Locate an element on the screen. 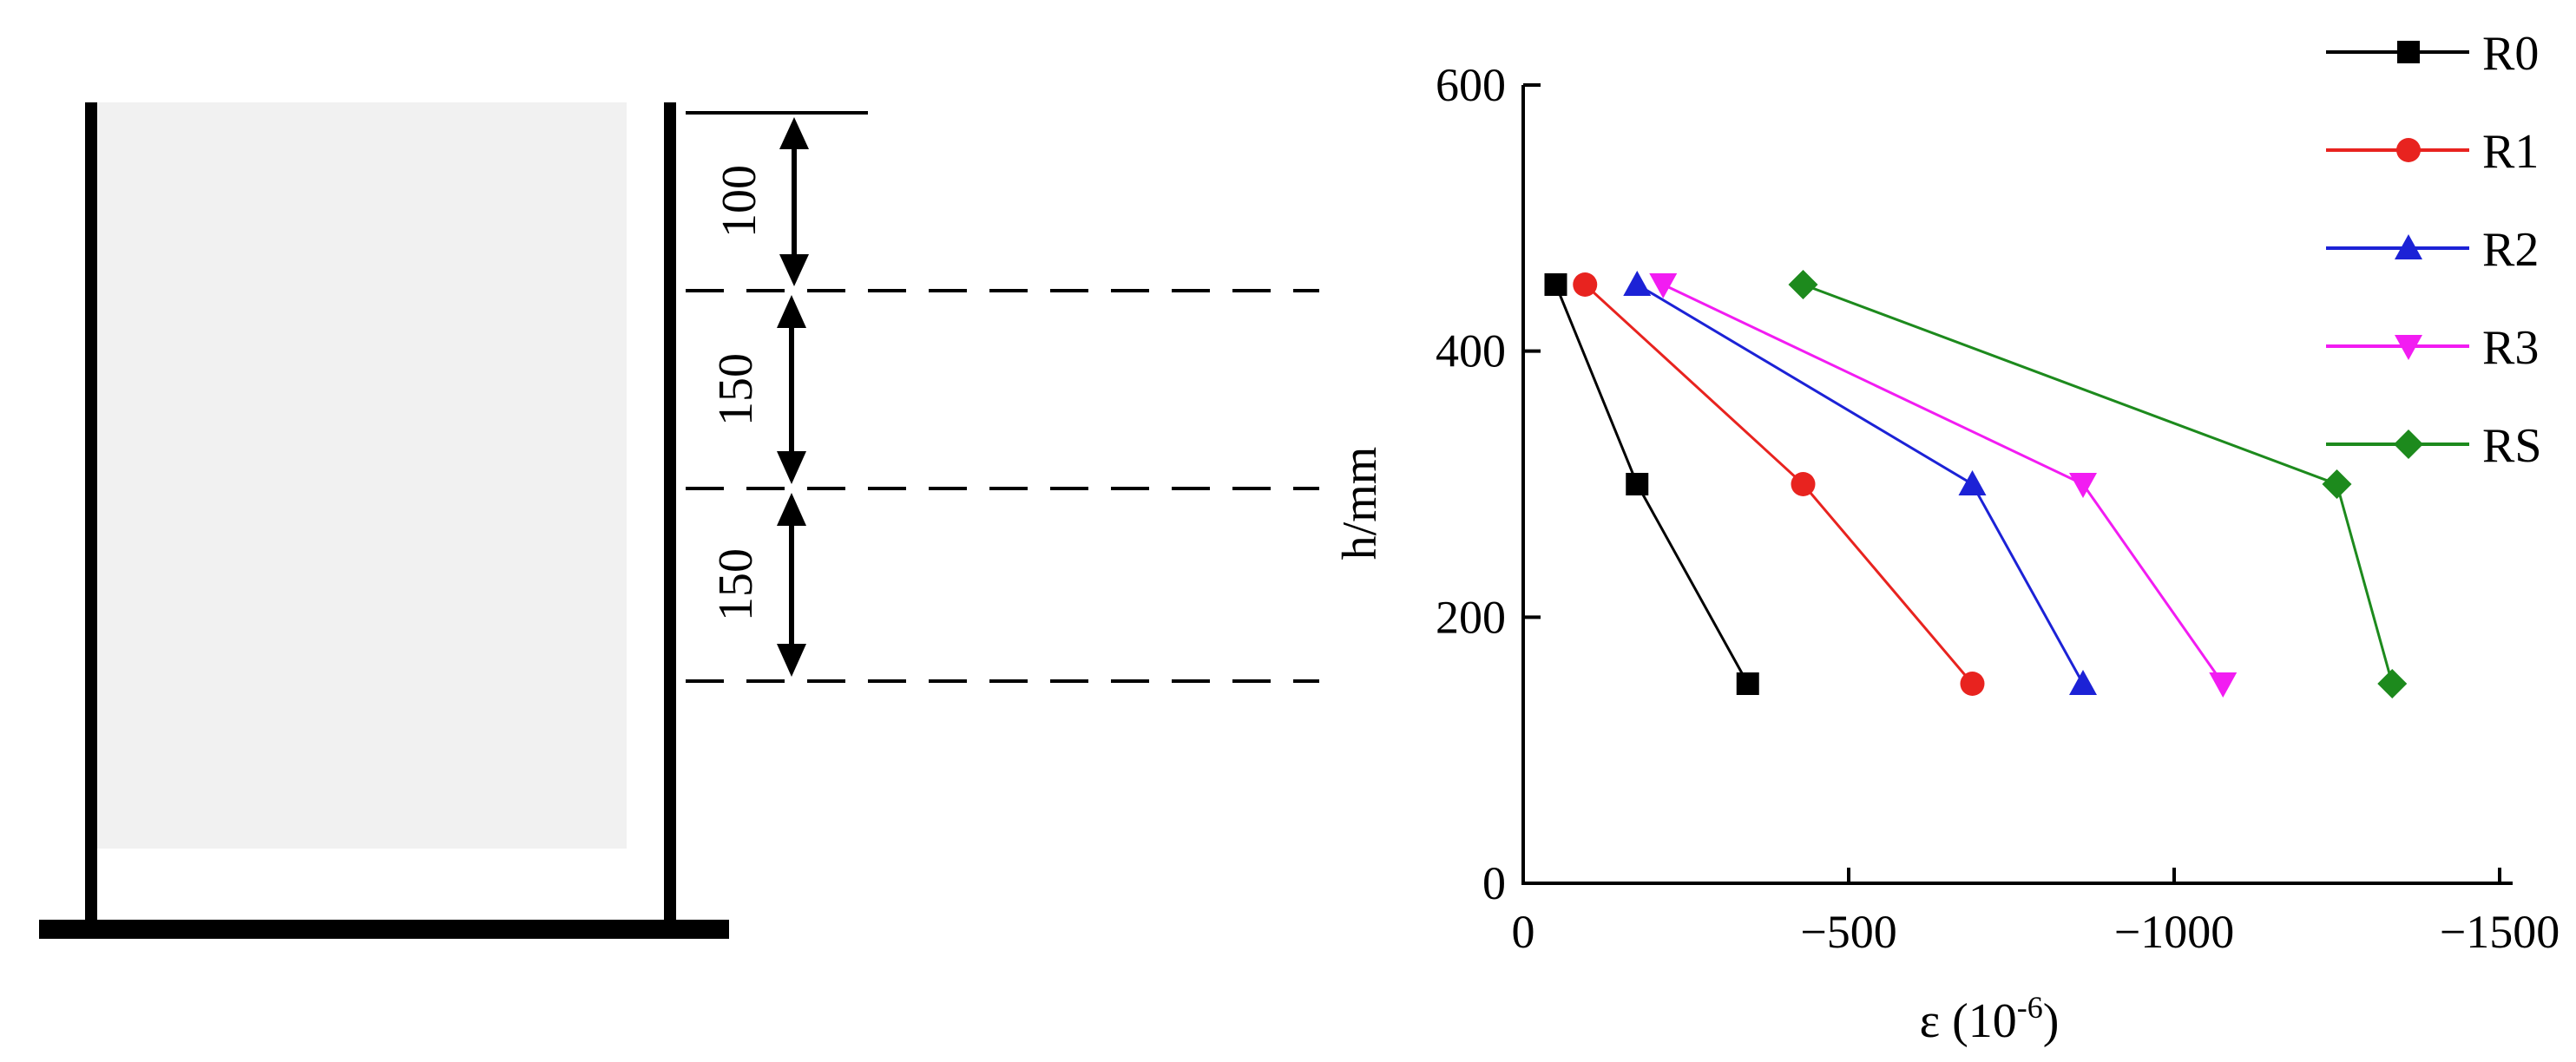 This screenshot has width=2576, height=1062. legend-marker-r0 is located at coordinates (2408, 52).